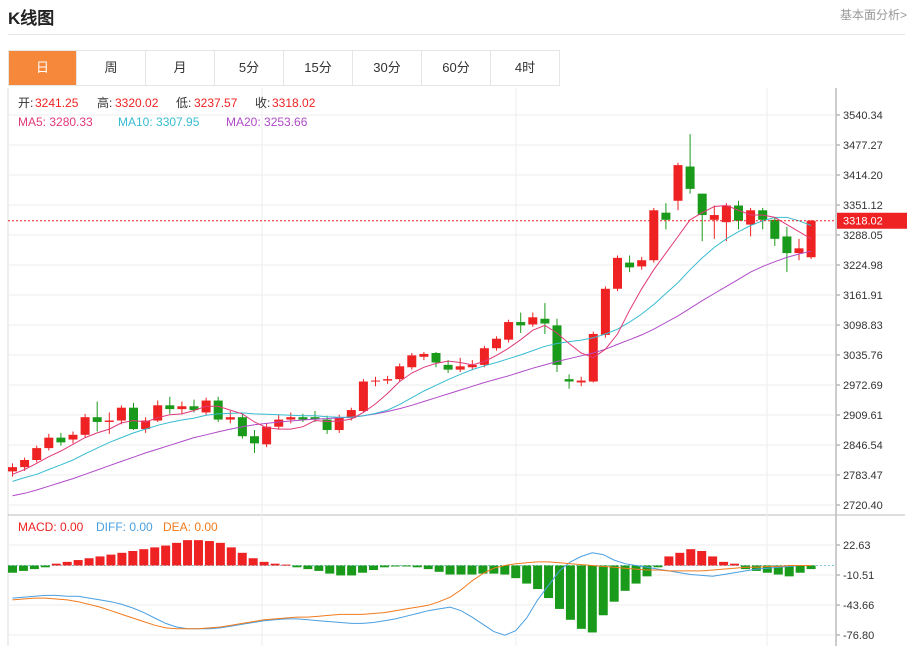 The image size is (913, 646). What do you see at coordinates (387, 68) in the screenshot?
I see `tab-5: 30分` at bounding box center [387, 68].